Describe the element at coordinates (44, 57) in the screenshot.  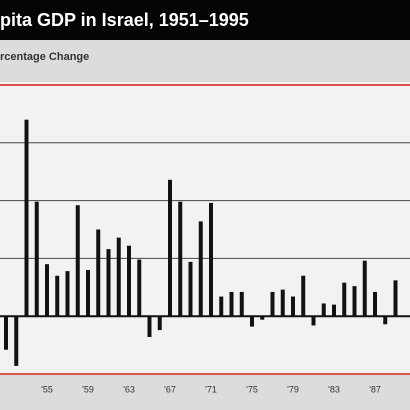
I see `chart-subtitle: rcentage Change` at that location.